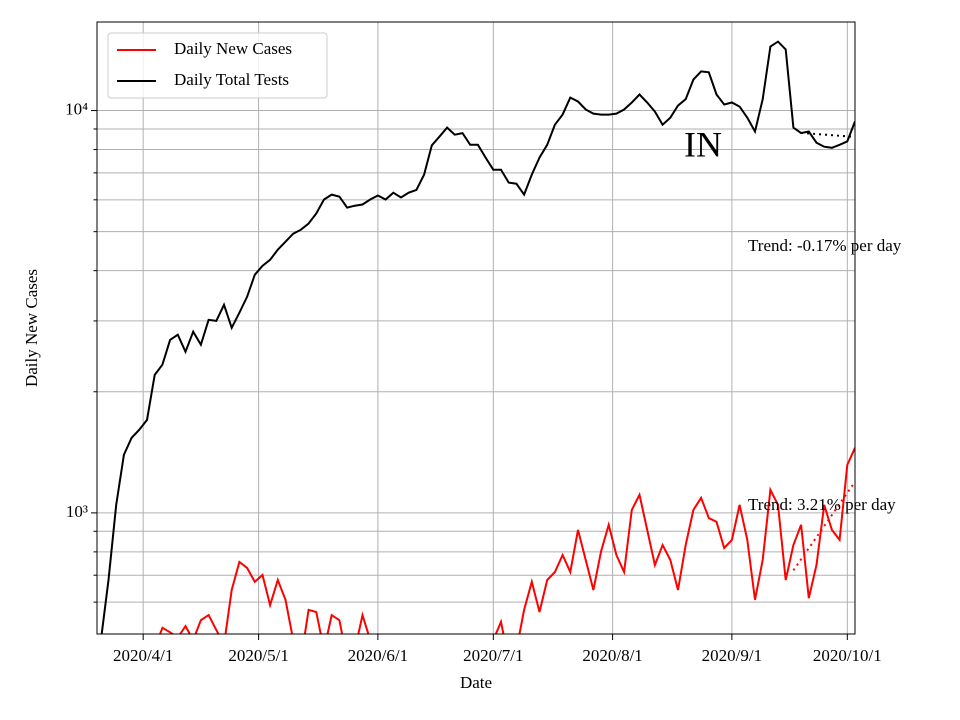 The image size is (960, 720). I want to click on annotation: IN, so click(703, 144).